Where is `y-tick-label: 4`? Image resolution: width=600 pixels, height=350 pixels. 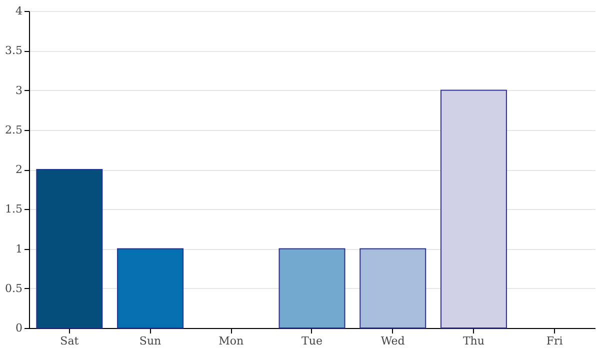 y-tick-label: 4 is located at coordinates (19, 11).